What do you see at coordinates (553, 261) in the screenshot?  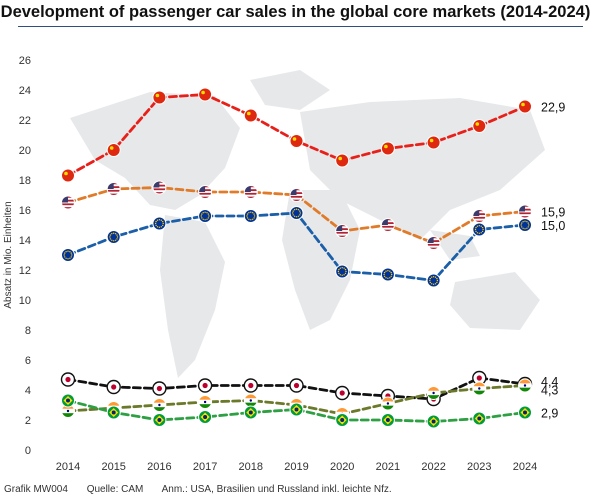 I see `end-labels: 22,9 15,915,0 4,44,3 2,9` at bounding box center [553, 261].